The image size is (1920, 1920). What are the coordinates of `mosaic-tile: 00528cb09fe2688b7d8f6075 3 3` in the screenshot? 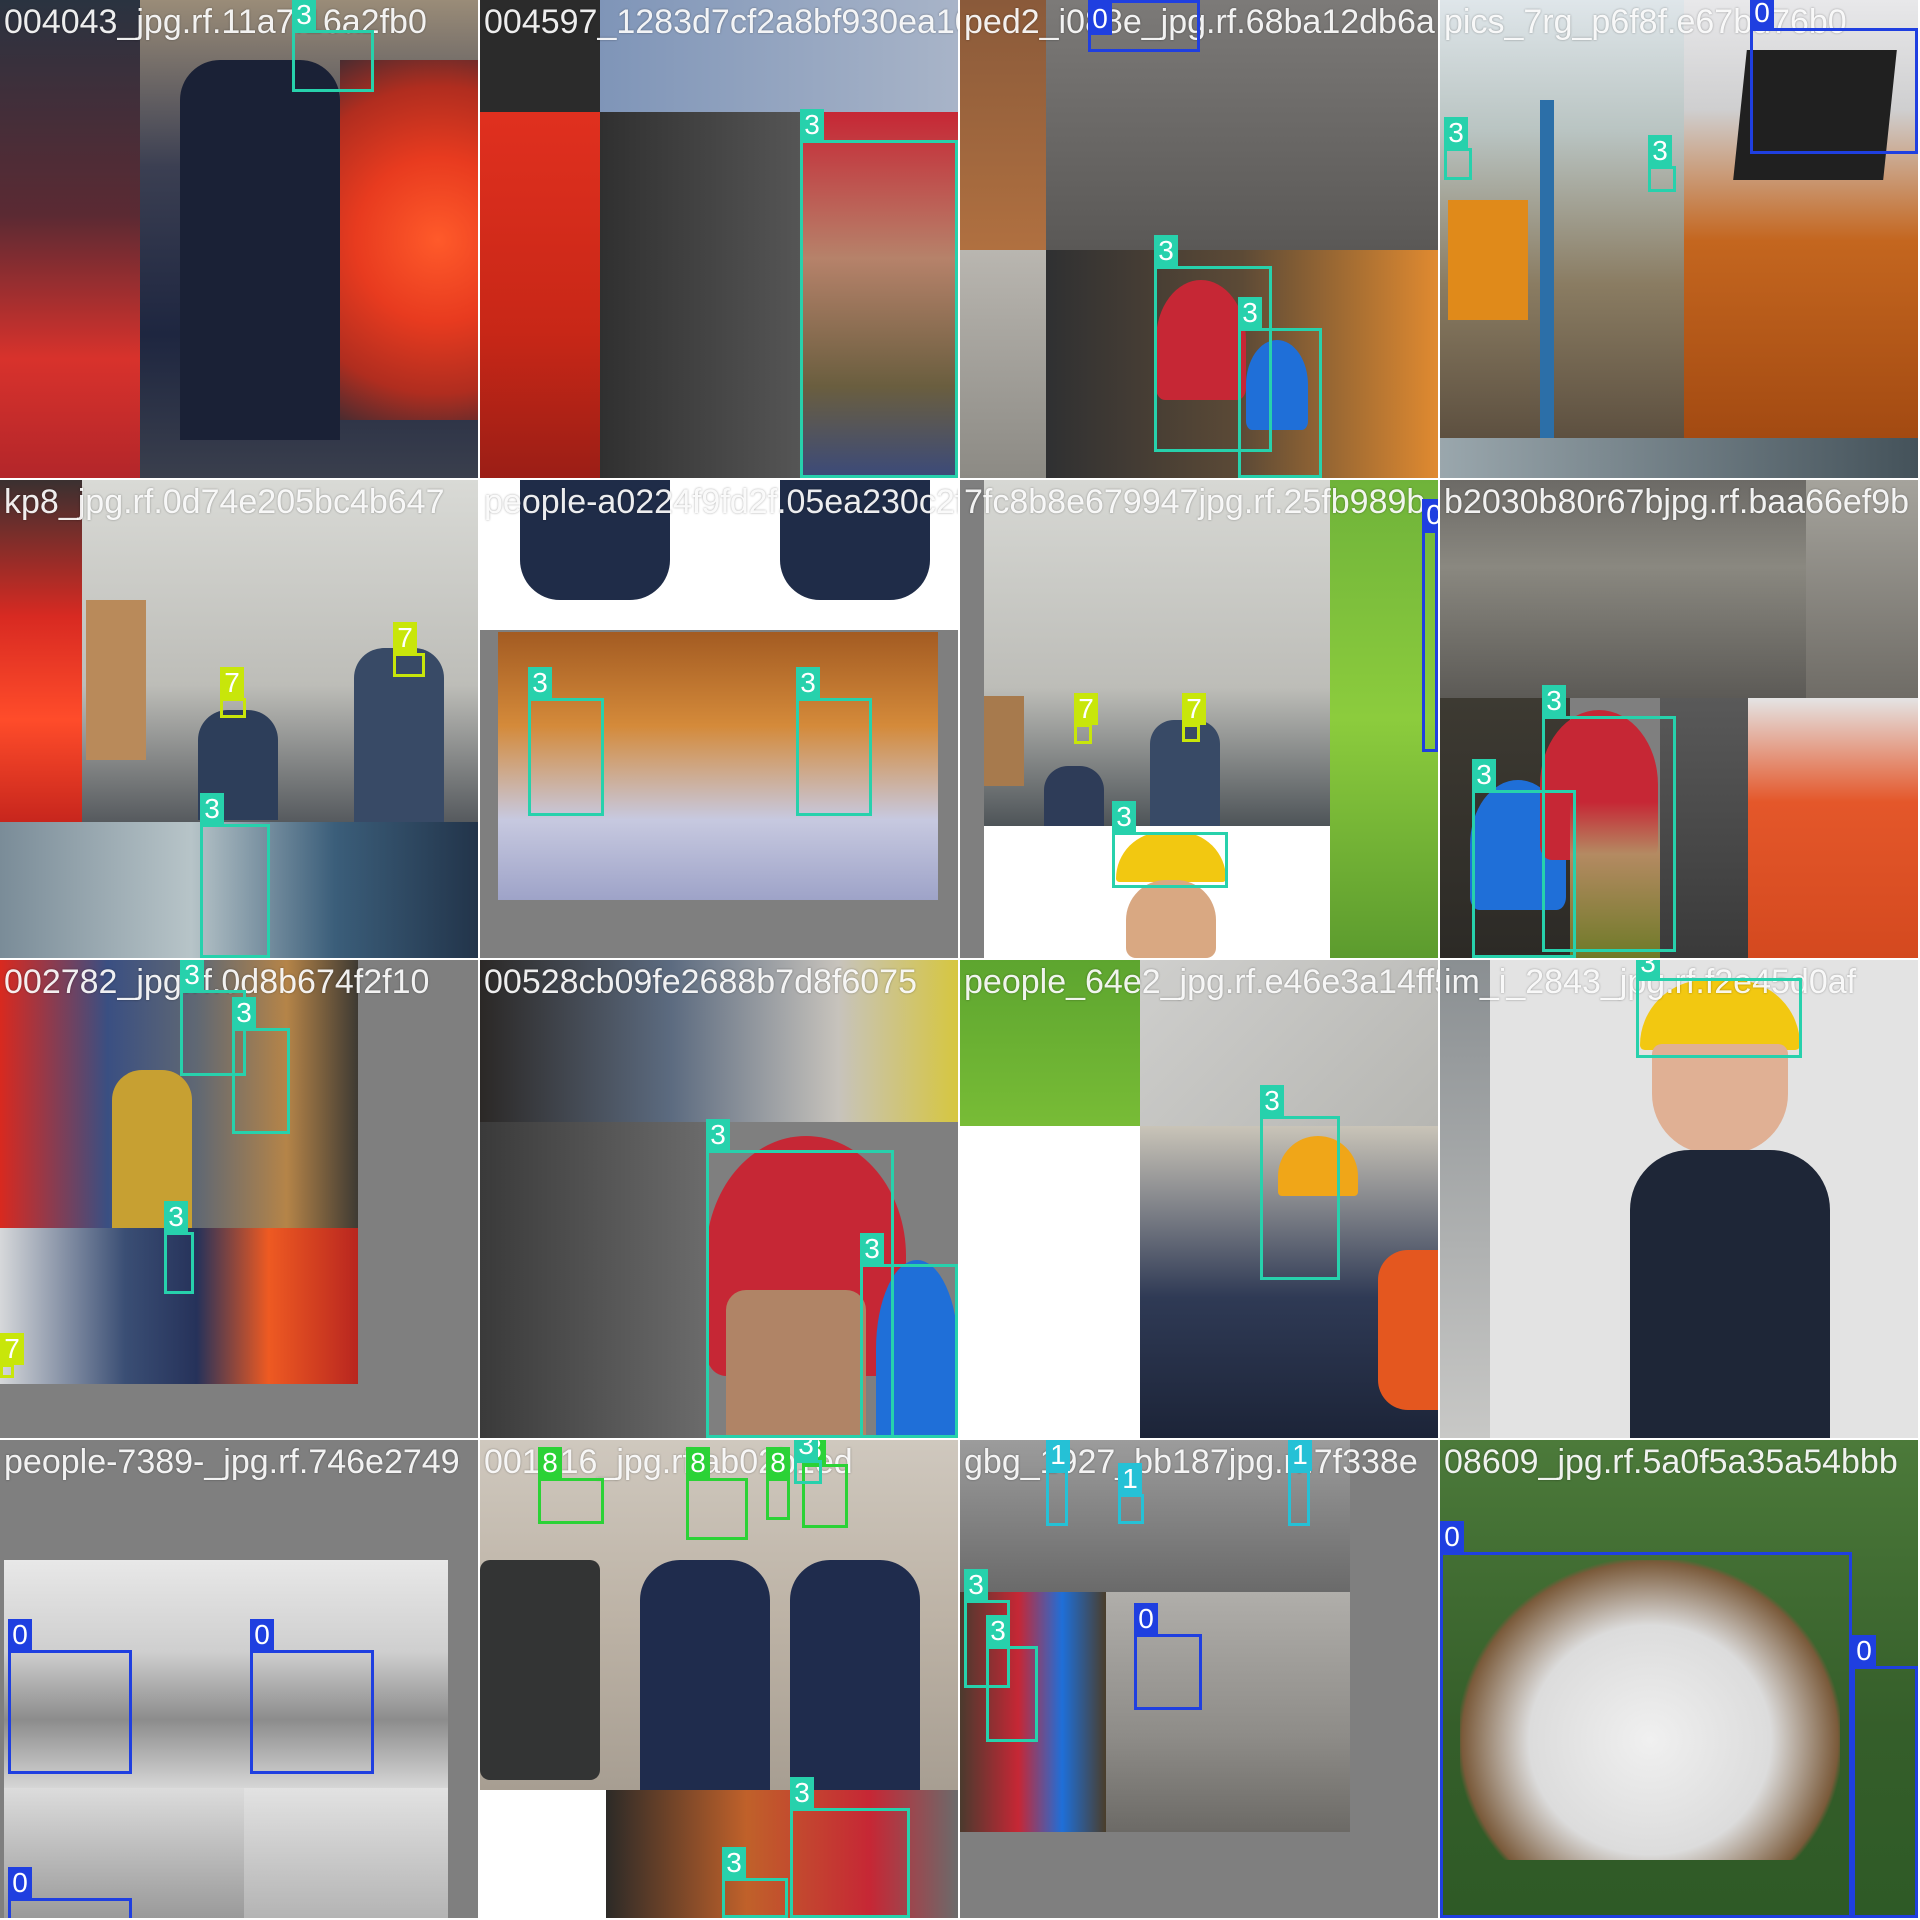 It's located at (719, 1199).